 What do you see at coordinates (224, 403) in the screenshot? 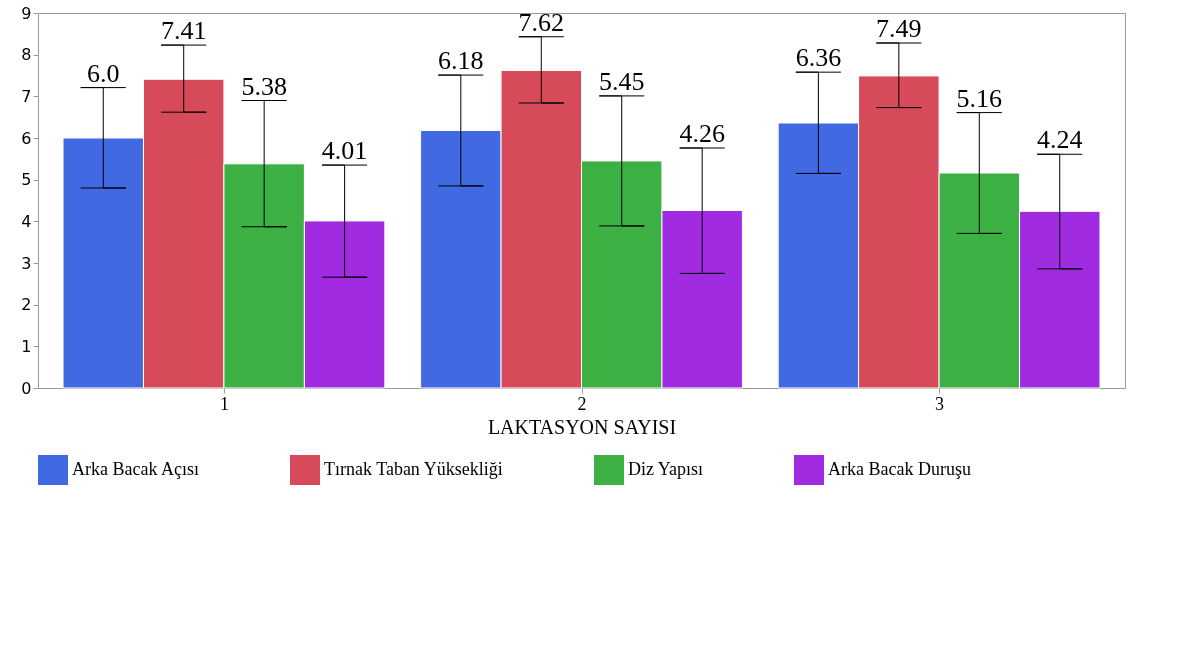
I see `x-tick-label: 1` at bounding box center [224, 403].